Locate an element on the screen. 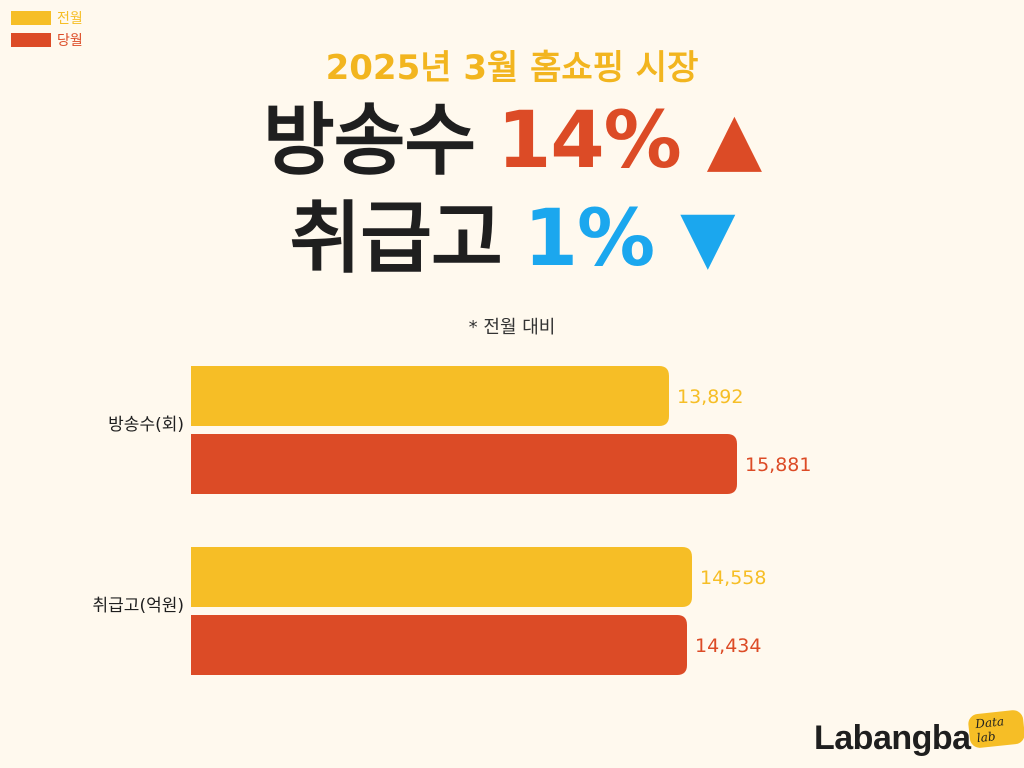 The image size is (1024, 768). legend: 전월 당월 is located at coordinates (47, 29).